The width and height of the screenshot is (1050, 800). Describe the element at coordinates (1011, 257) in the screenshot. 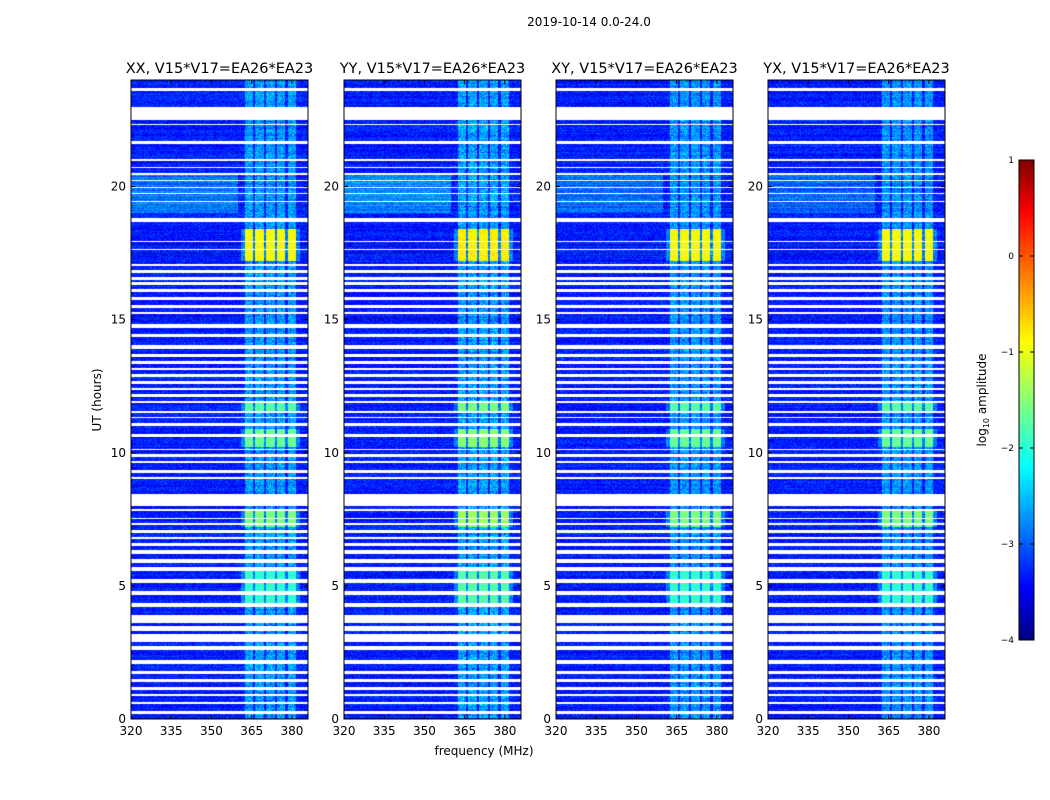

I see `colorbar-tick-label: 0` at that location.